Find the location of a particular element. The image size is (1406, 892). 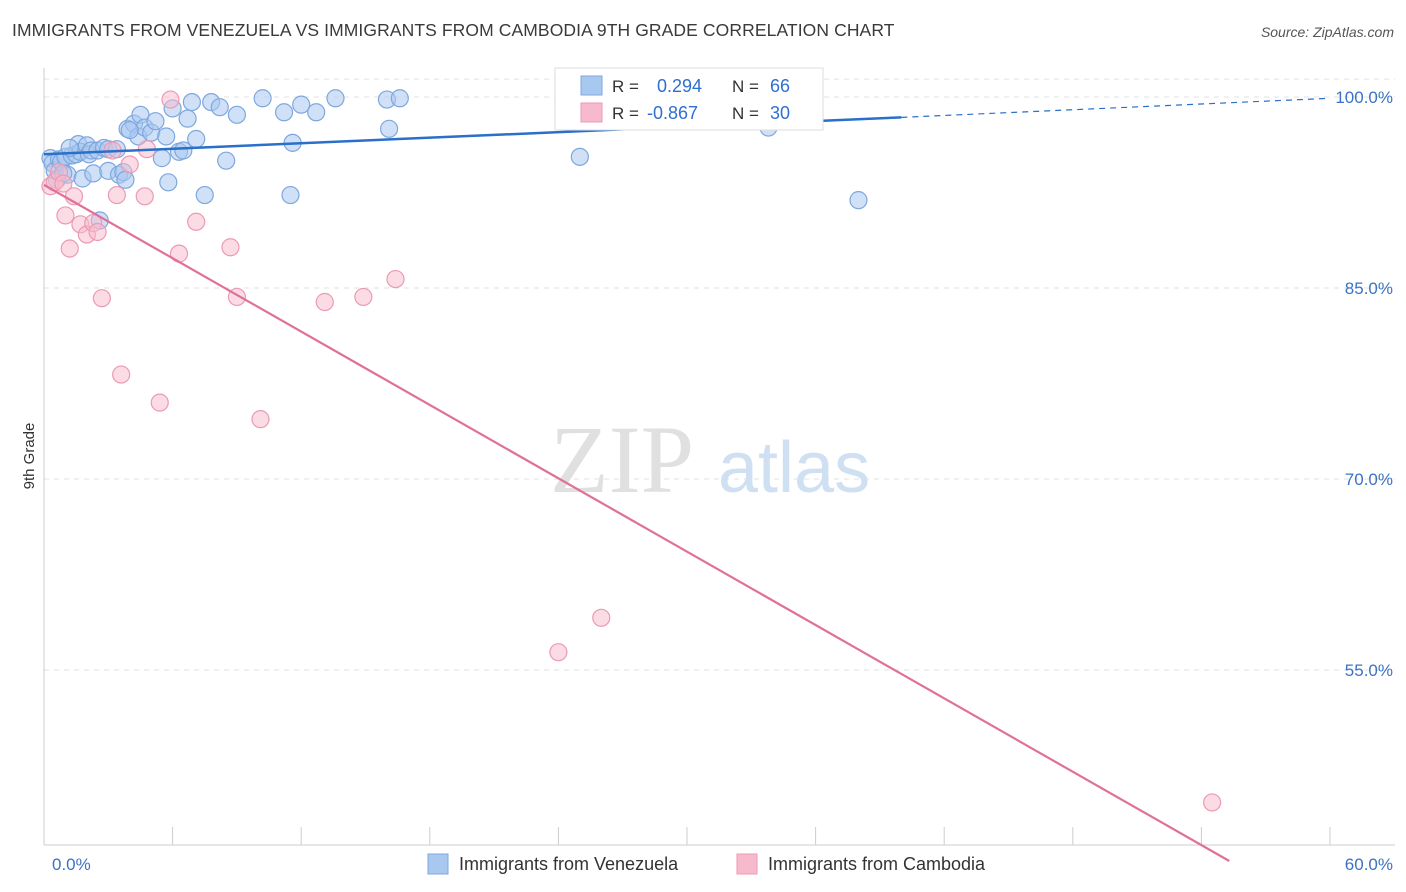

r-value-cambodia: -0.867 is located at coordinates (672, 113).